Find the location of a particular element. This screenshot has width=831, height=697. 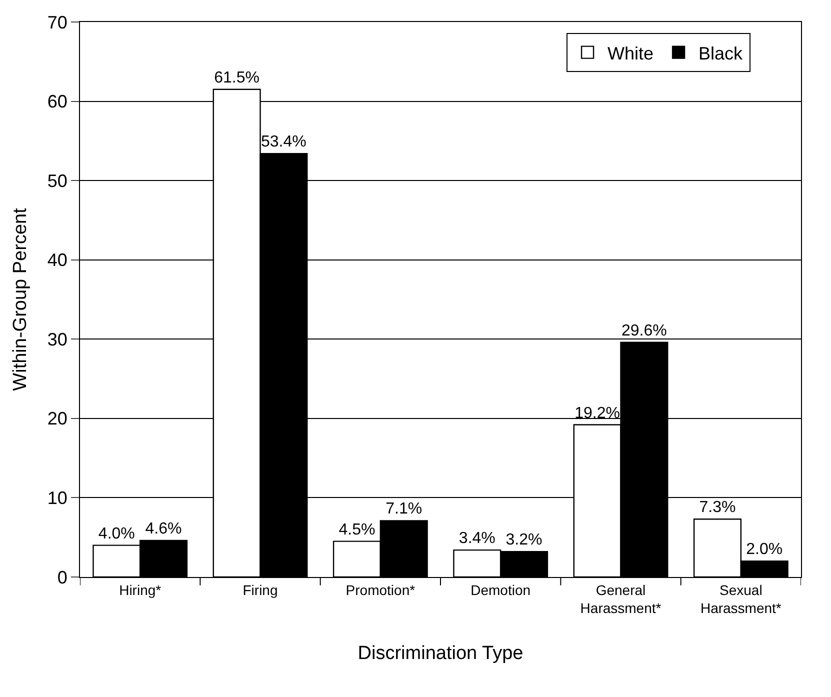

legend-label: White is located at coordinates (631, 53).